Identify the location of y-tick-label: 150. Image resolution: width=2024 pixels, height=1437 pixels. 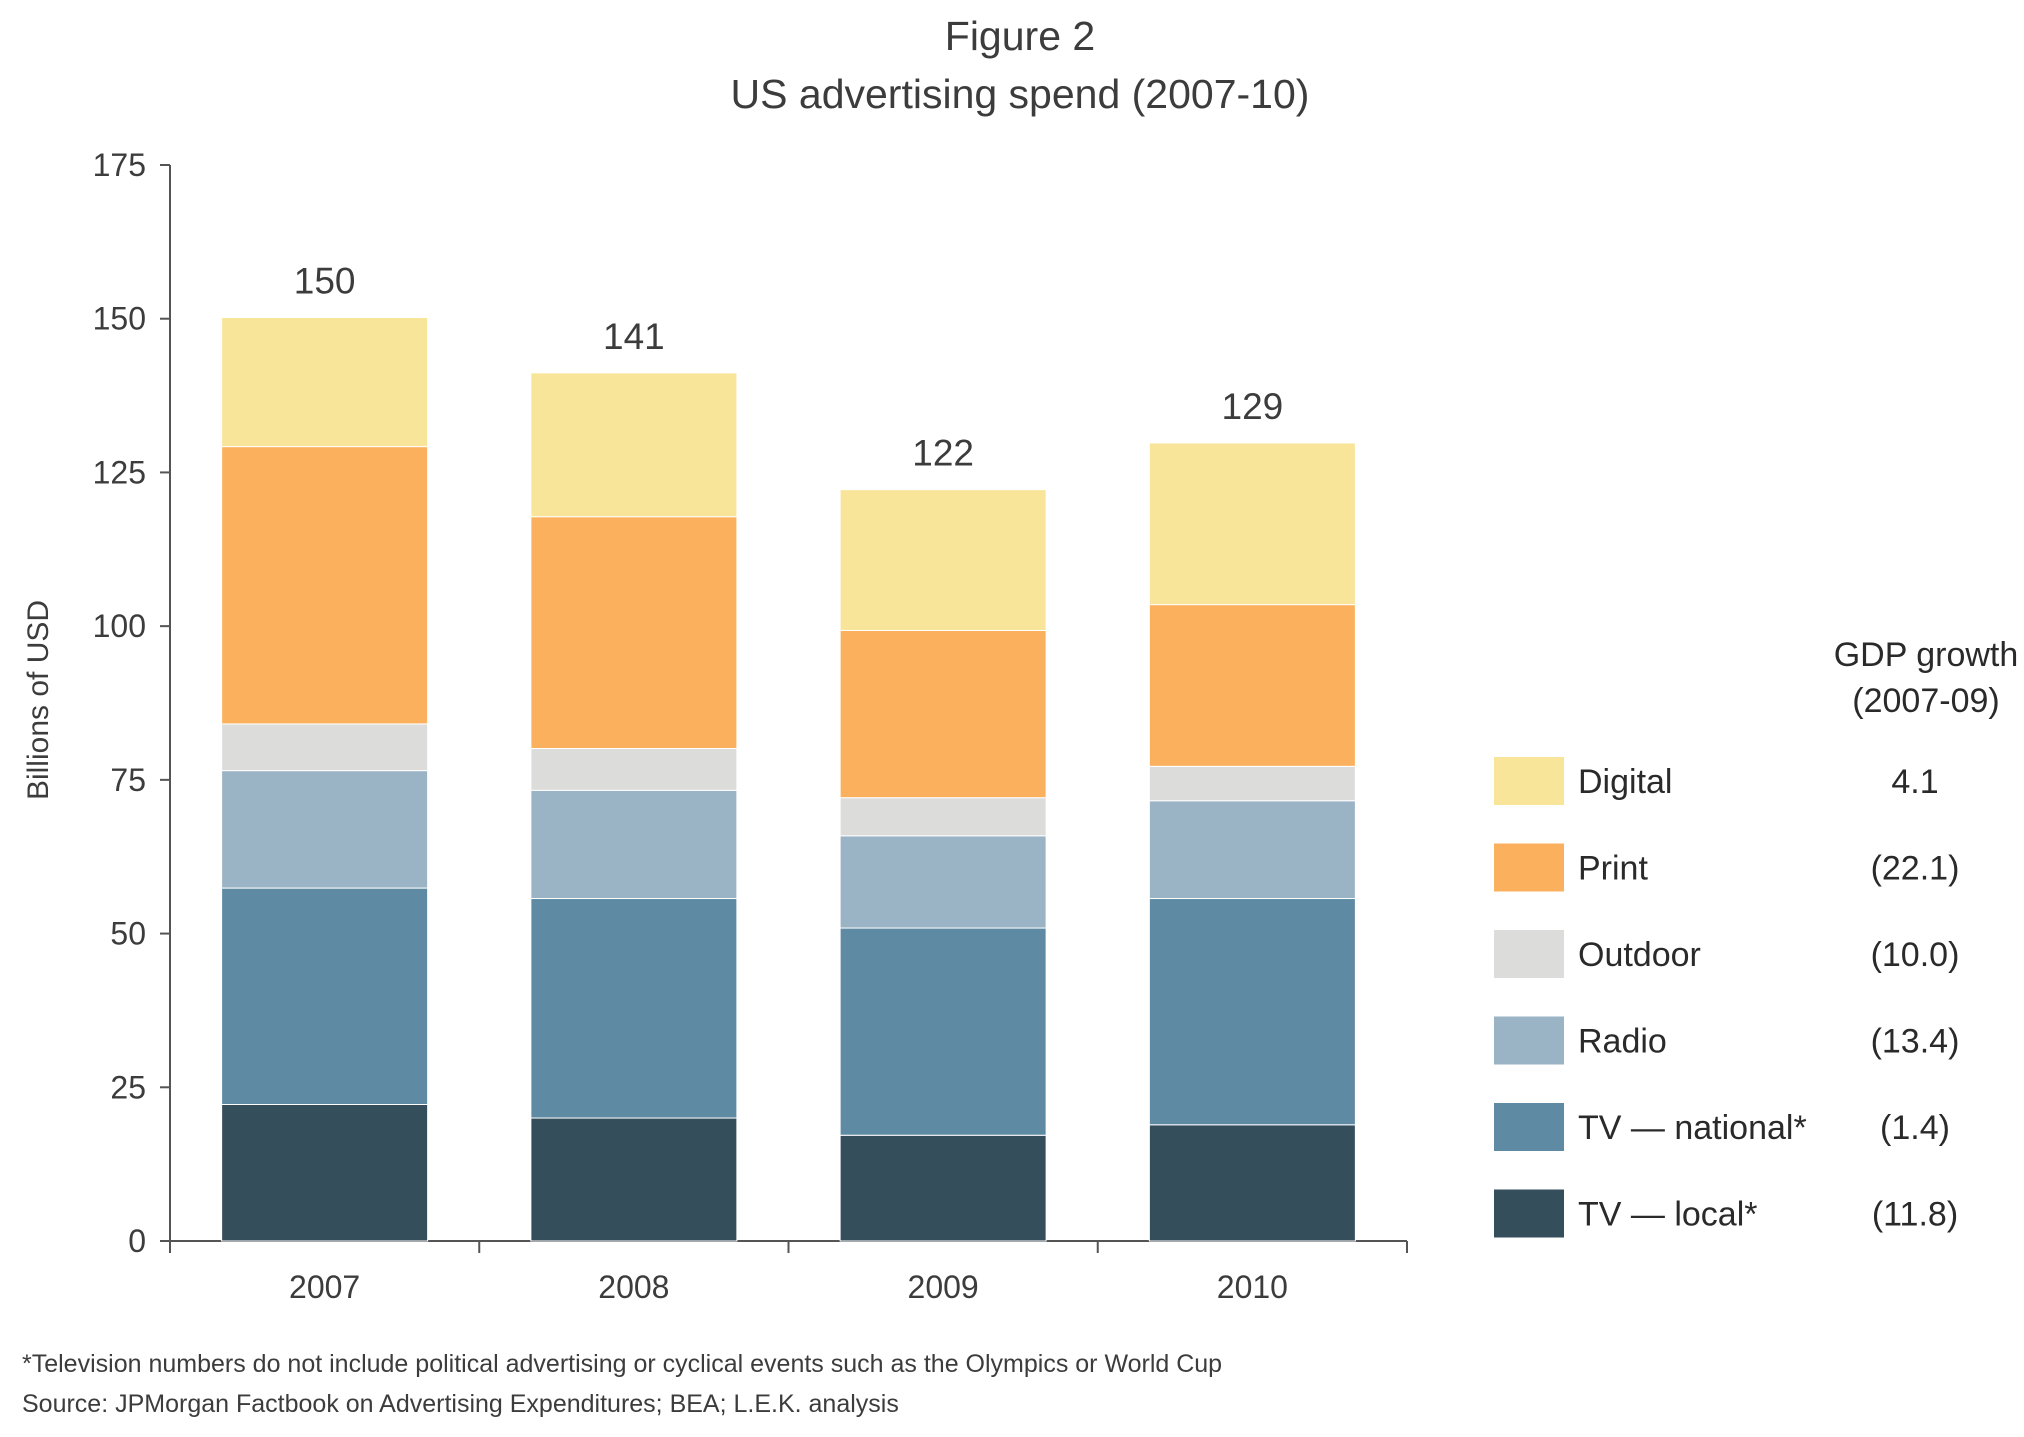
(119, 319).